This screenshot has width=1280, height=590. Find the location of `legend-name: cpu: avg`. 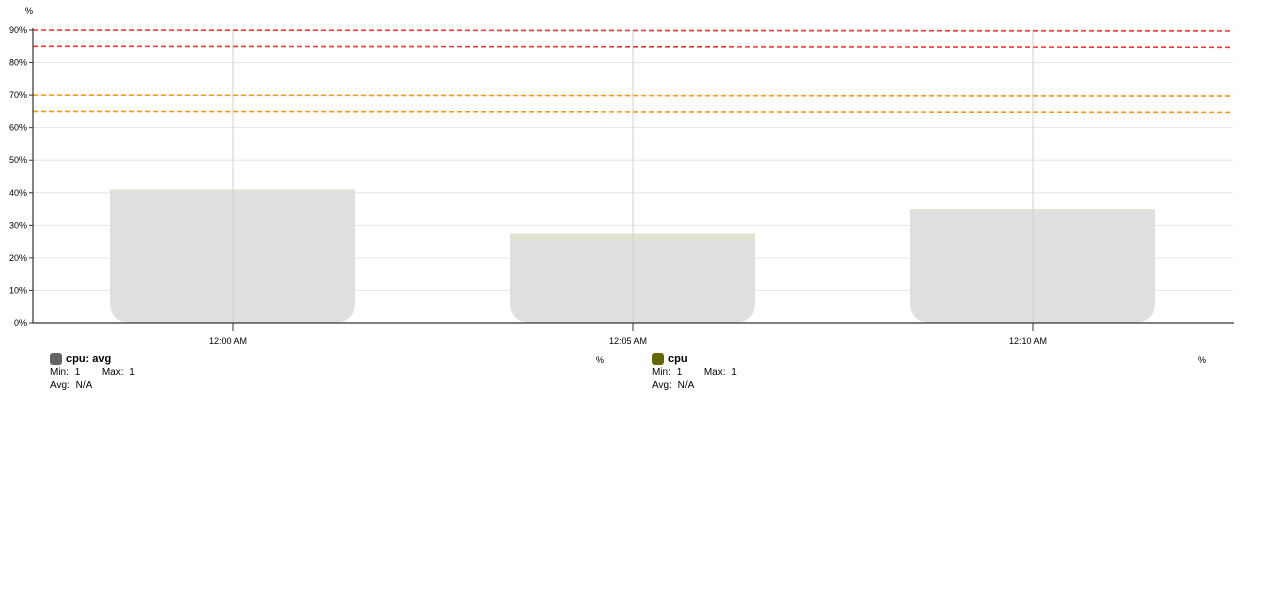

legend-name: cpu: avg is located at coordinates (89, 359).